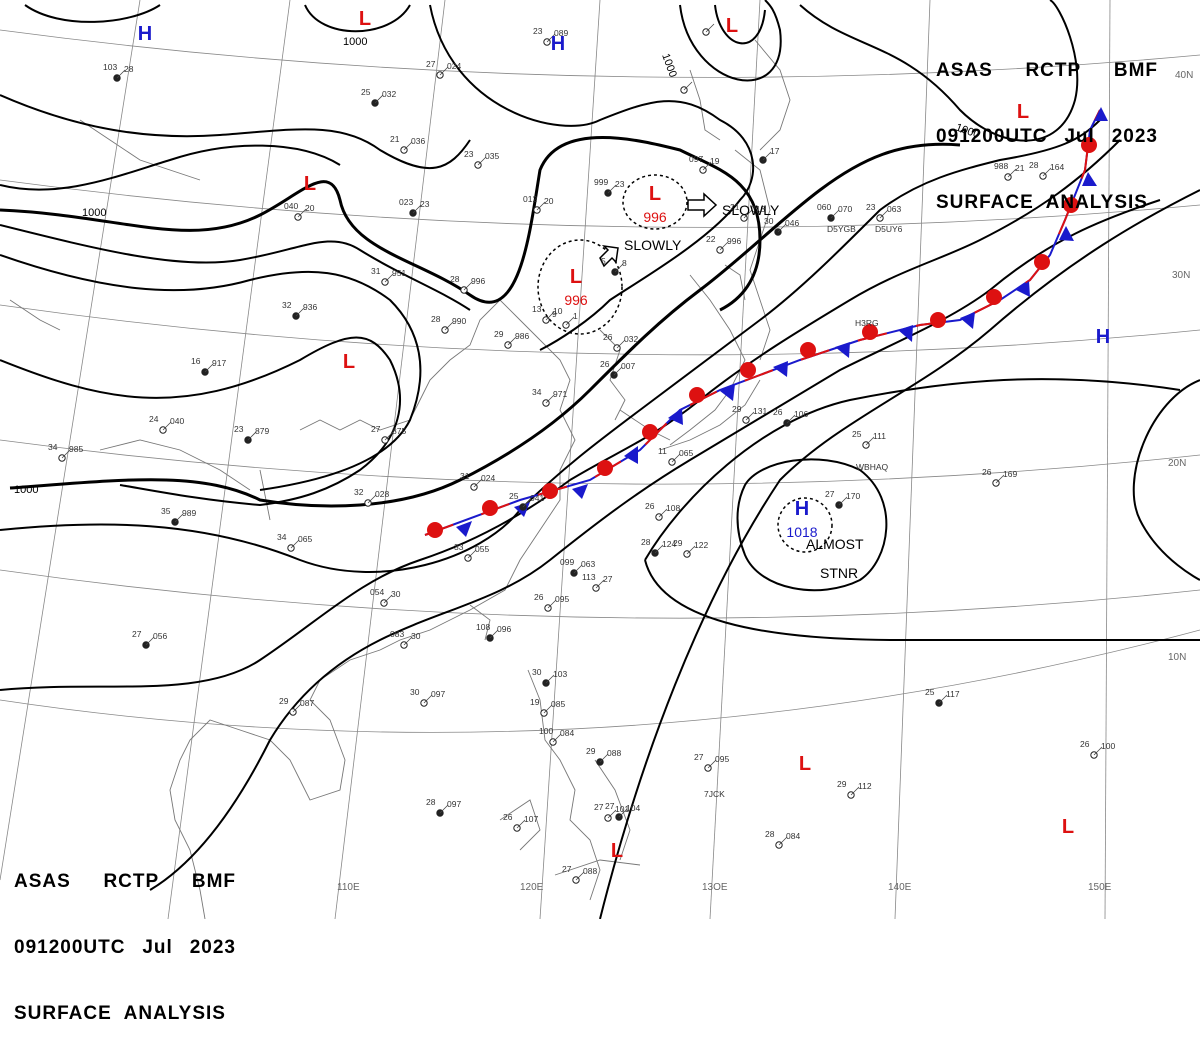 Image resolution: width=1200 pixels, height=1047 pixels. Describe the element at coordinates (76, 449) in the screenshot. I see `station-pressure: 985` at that location.